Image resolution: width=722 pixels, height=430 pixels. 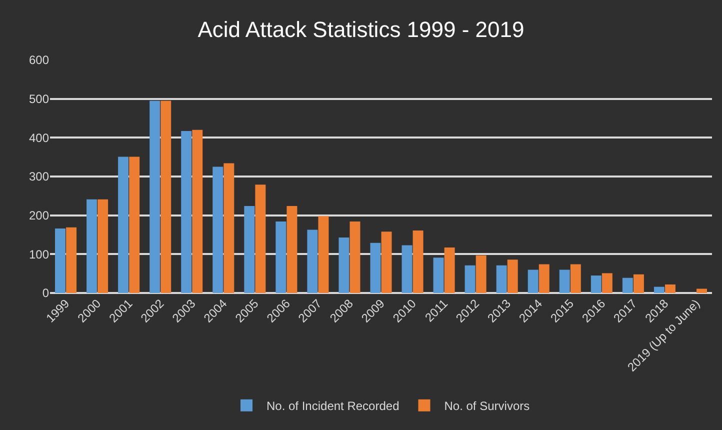 What do you see at coordinates (487, 406) in the screenshot?
I see `legend-label: No. of Survivors` at bounding box center [487, 406].